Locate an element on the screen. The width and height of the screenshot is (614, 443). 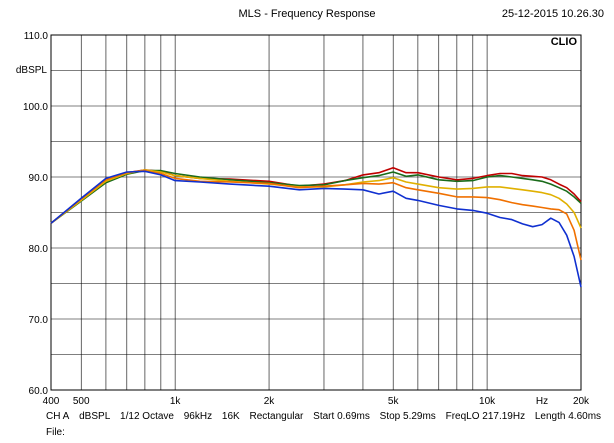
status-sample-rate: 96kHz is located at coordinates (198, 416).